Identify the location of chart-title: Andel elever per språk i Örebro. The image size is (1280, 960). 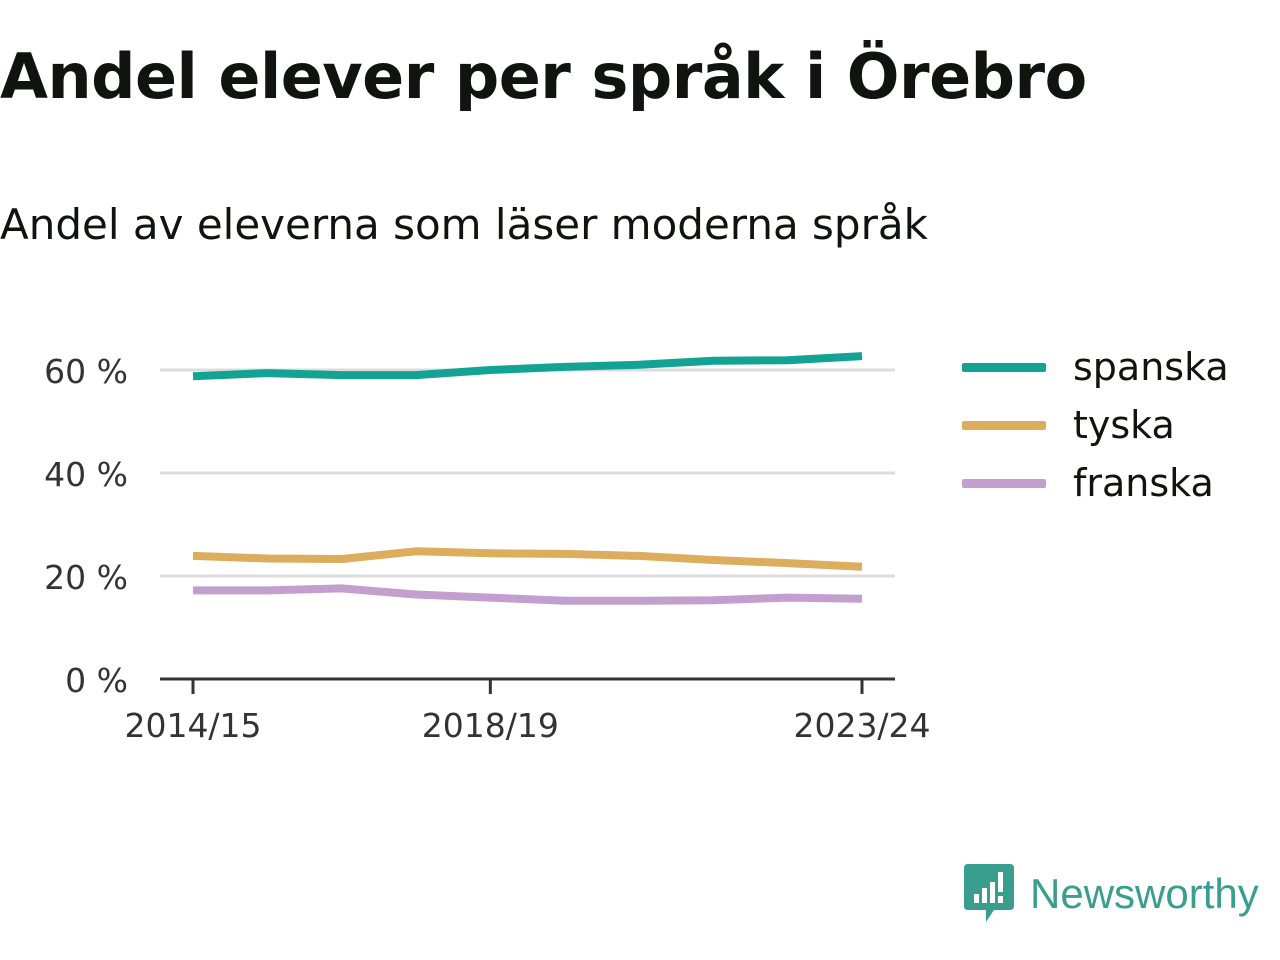
(543, 76).